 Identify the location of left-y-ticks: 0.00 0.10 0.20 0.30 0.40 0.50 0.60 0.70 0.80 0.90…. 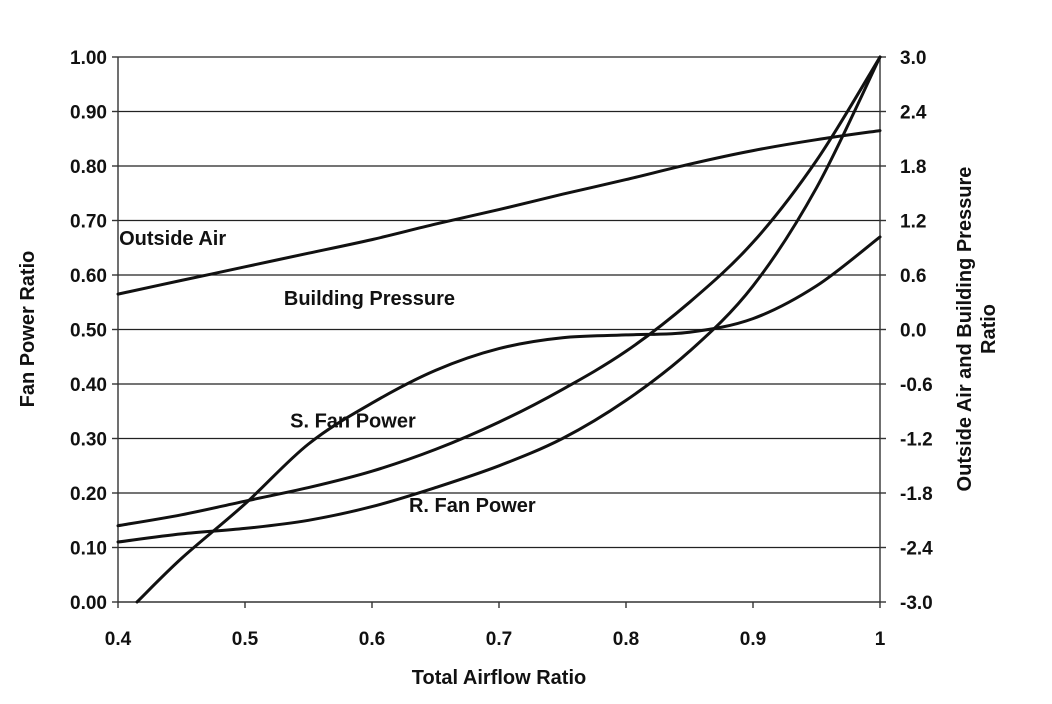
(94, 331).